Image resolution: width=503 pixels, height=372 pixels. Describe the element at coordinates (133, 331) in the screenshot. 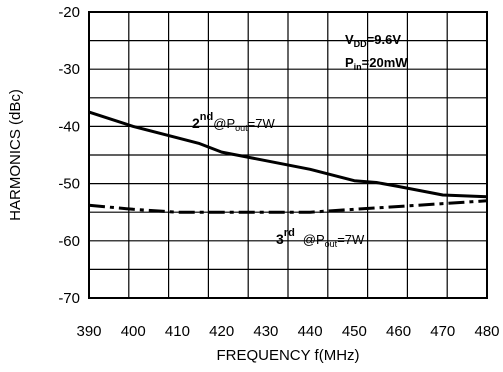

I see `x-tick-label: 400` at that location.